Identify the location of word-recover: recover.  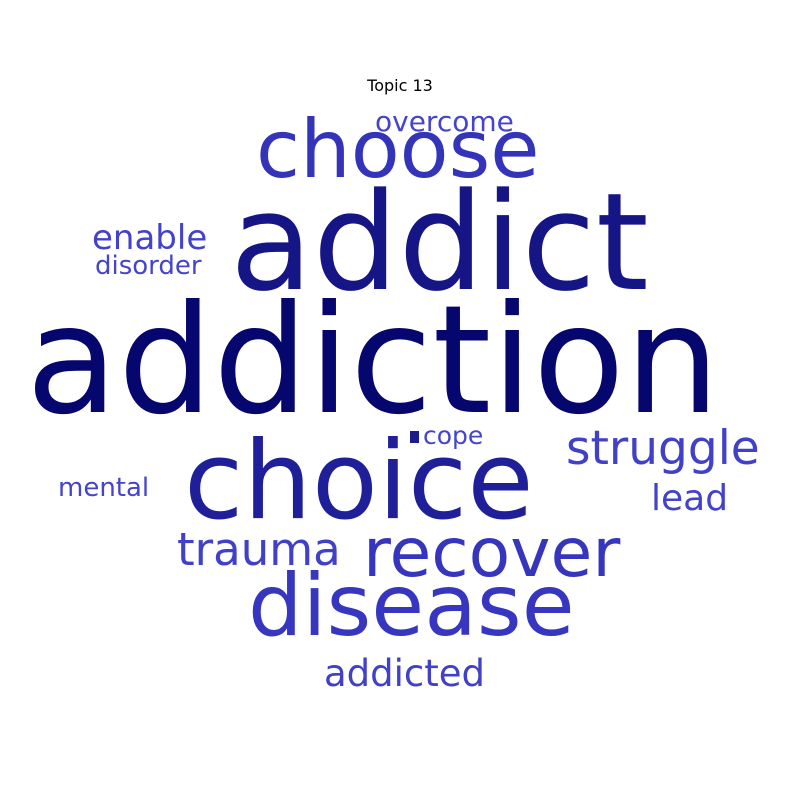
(492, 553).